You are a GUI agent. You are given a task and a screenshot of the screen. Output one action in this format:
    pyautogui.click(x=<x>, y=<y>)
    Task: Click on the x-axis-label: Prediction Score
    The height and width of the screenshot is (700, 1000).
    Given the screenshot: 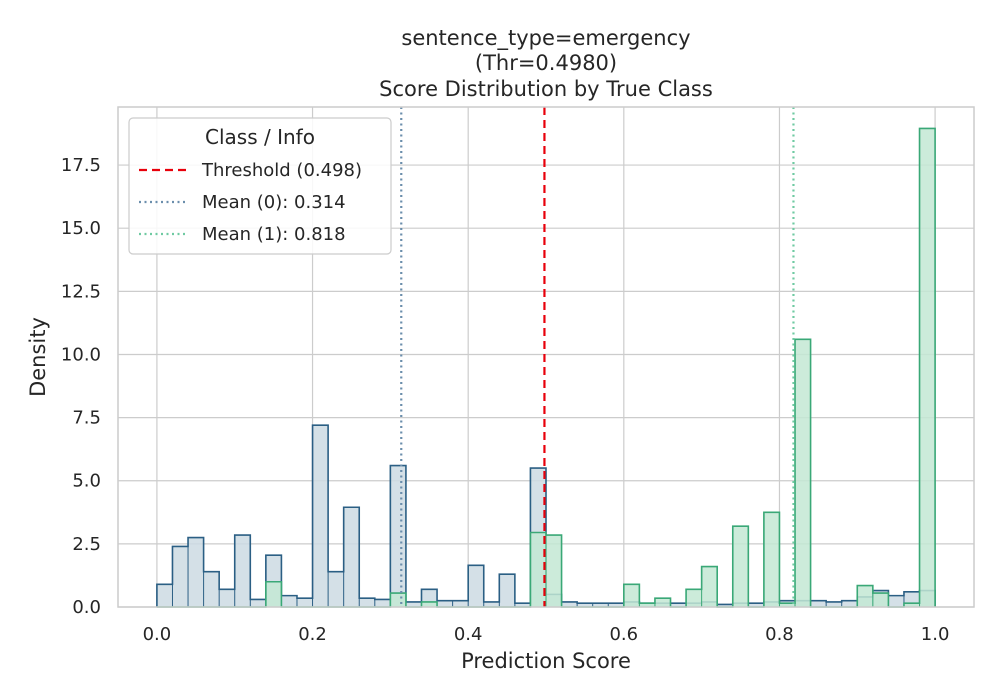 What is the action you would take?
    pyautogui.click(x=546, y=661)
    